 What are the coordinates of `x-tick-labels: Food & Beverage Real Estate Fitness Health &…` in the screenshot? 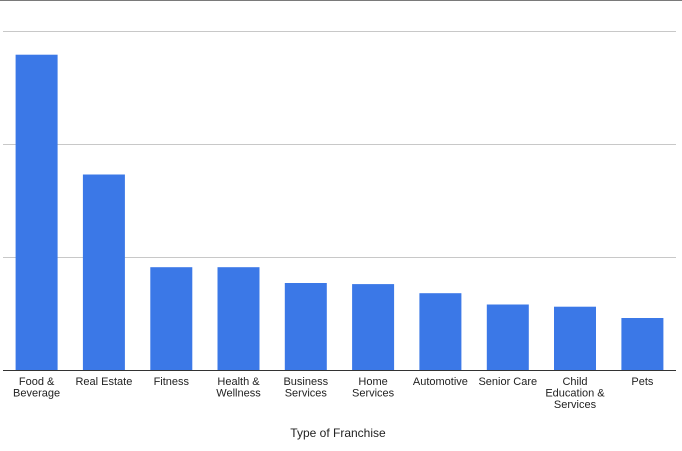 It's located at (333, 393).